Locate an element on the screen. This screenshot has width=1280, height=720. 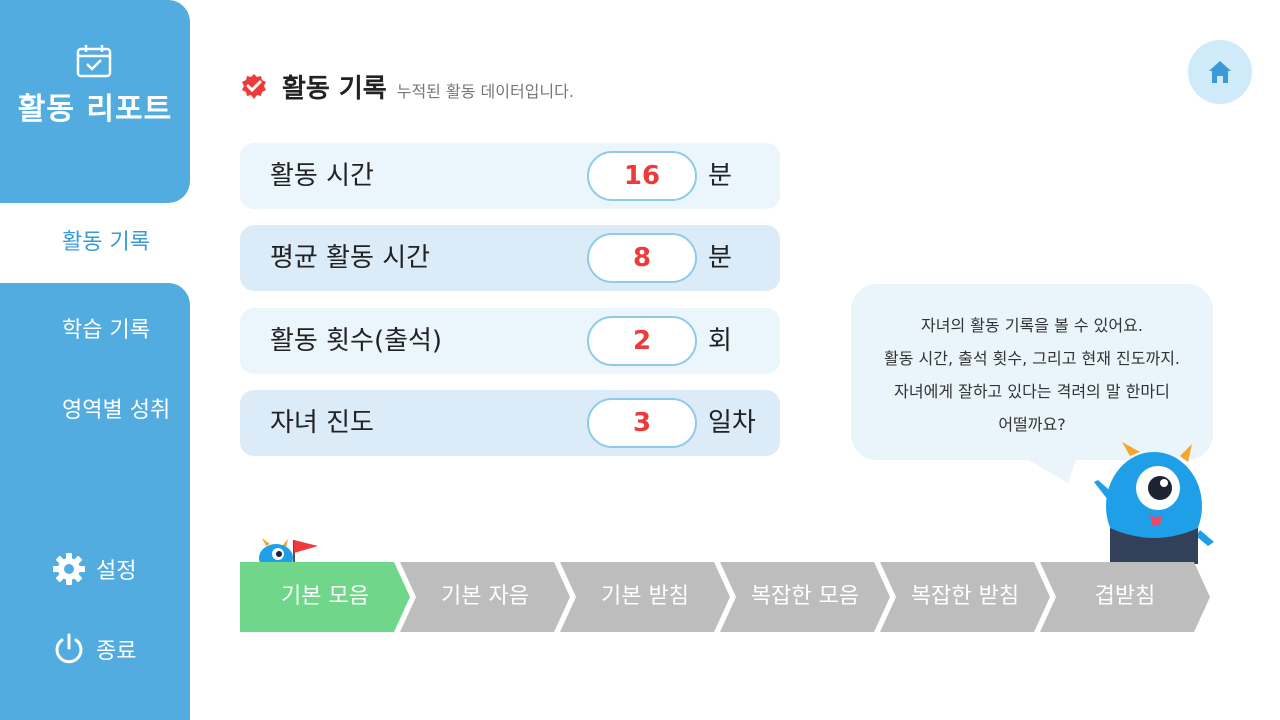
progress-step-basic-vowels: 기본 모음 is located at coordinates (325, 597).